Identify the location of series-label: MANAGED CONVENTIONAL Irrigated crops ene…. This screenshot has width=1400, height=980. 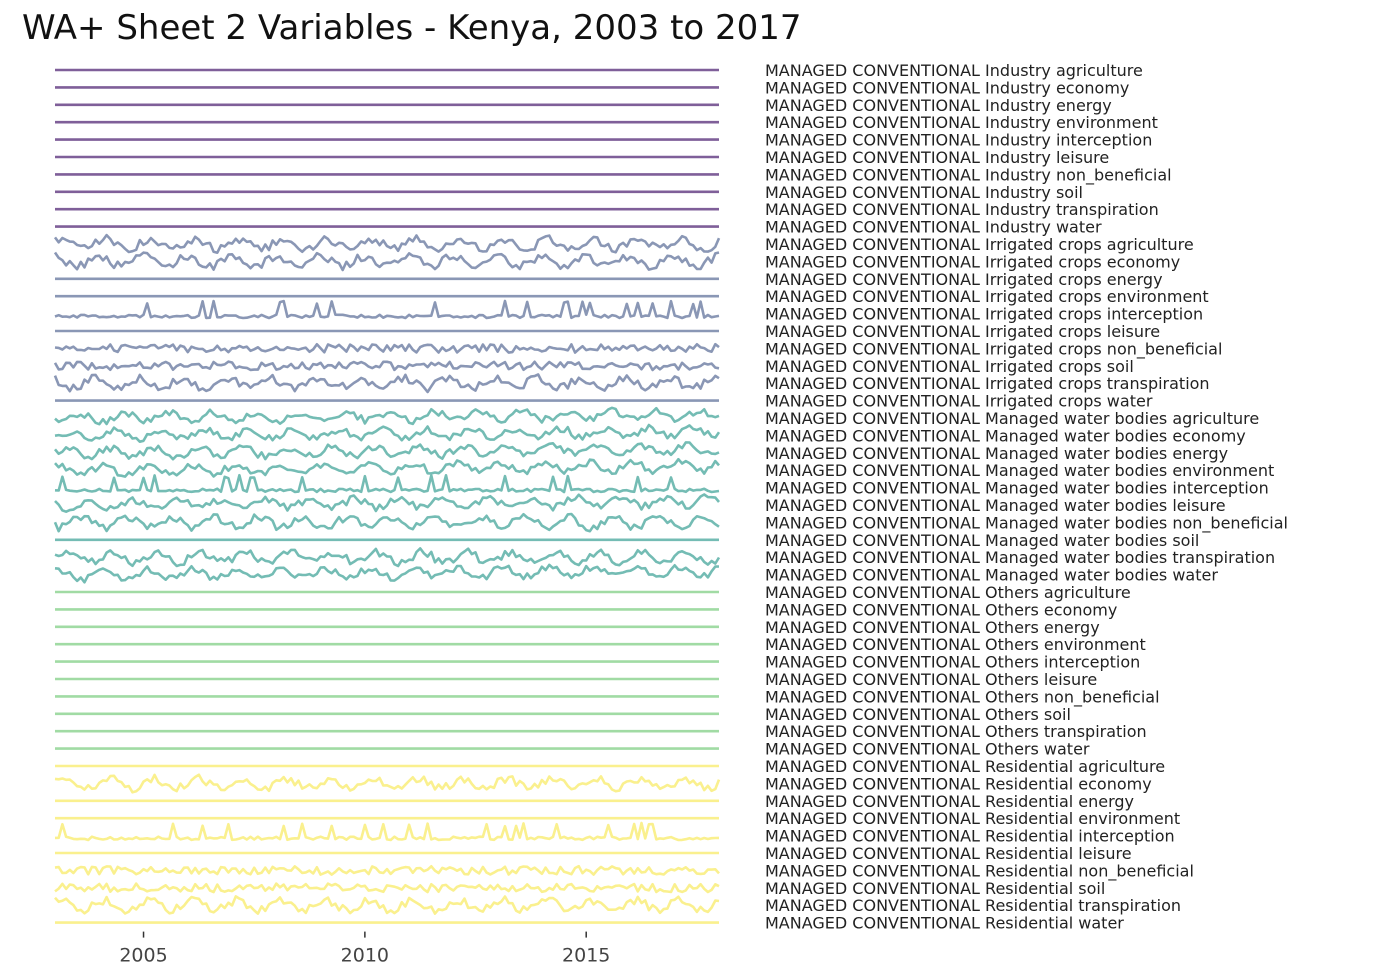
(964, 279).